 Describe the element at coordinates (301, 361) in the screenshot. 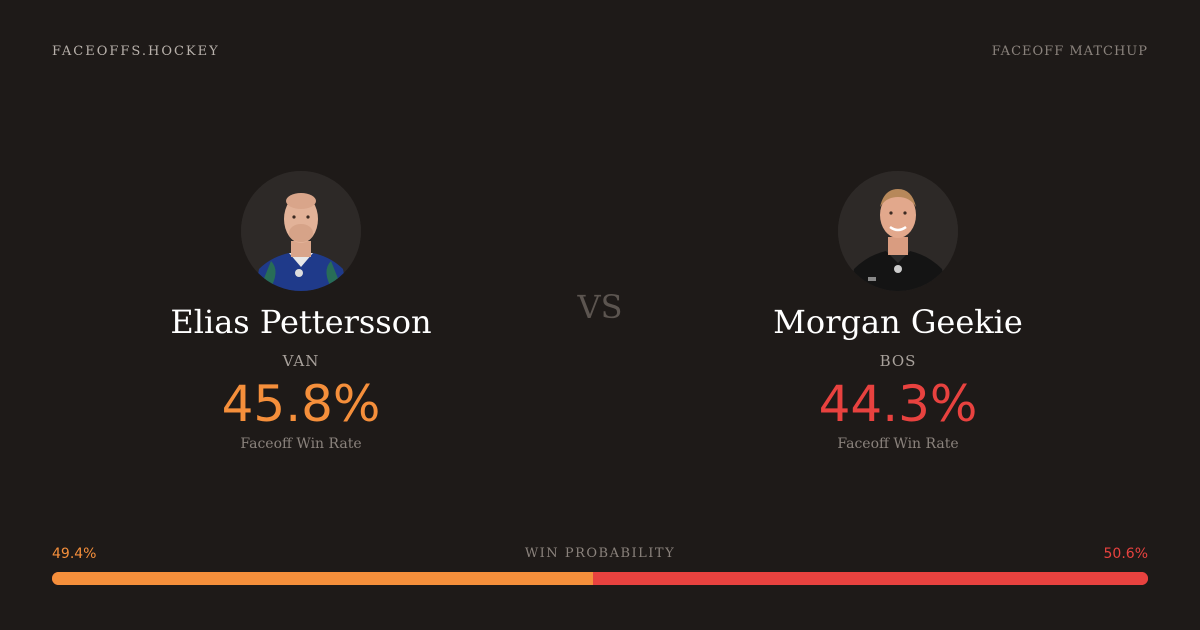

I see `player-team-left: VAN` at that location.